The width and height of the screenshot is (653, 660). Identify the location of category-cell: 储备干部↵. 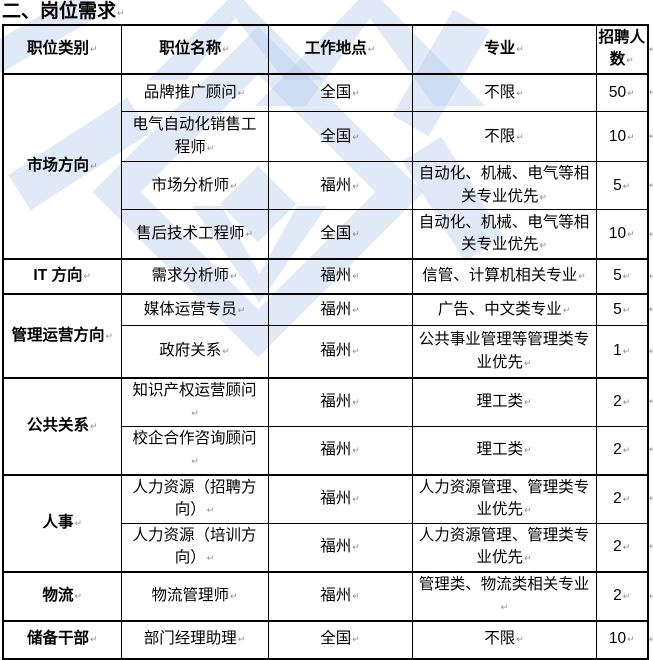
(62, 639).